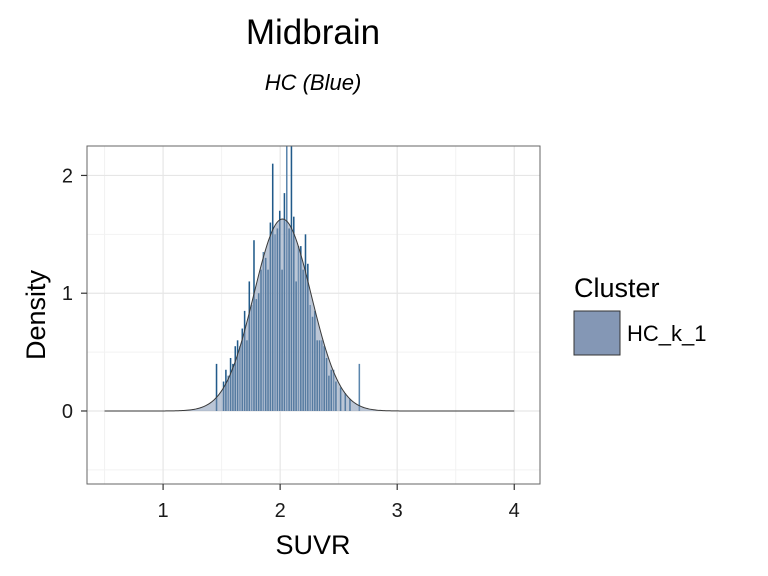 This screenshot has height=576, width=768. What do you see at coordinates (617, 288) in the screenshot?
I see `legend-title: Cluster` at bounding box center [617, 288].